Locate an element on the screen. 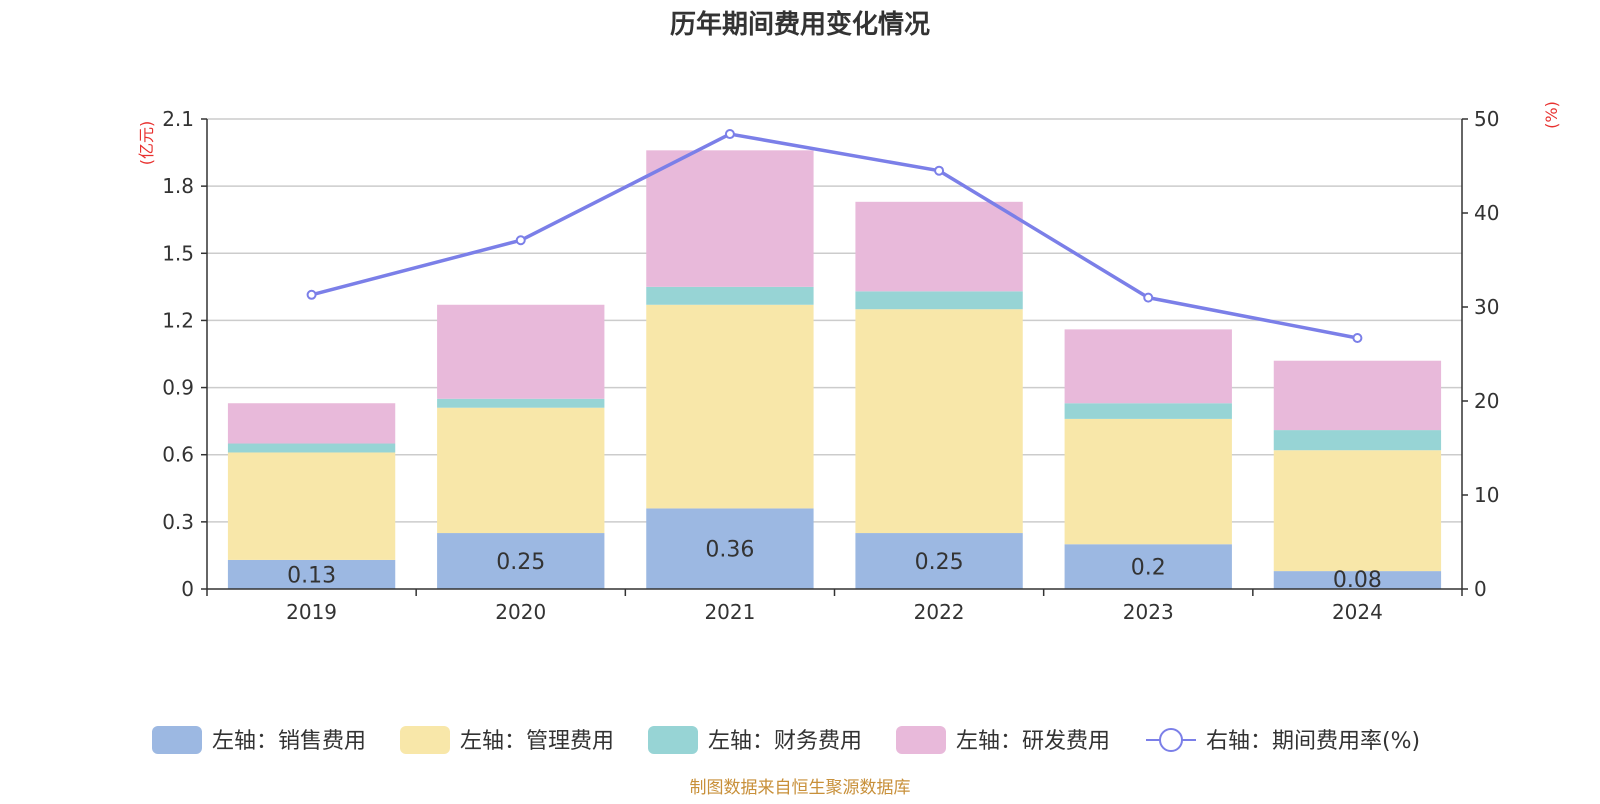 This screenshot has height=804, width=1600. left-axis-tick-label: 0.3 is located at coordinates (178, 522).